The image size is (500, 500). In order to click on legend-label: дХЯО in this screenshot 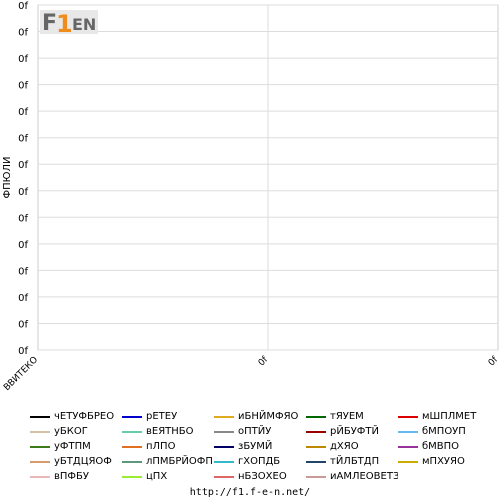, I will do `click(344, 446)`.